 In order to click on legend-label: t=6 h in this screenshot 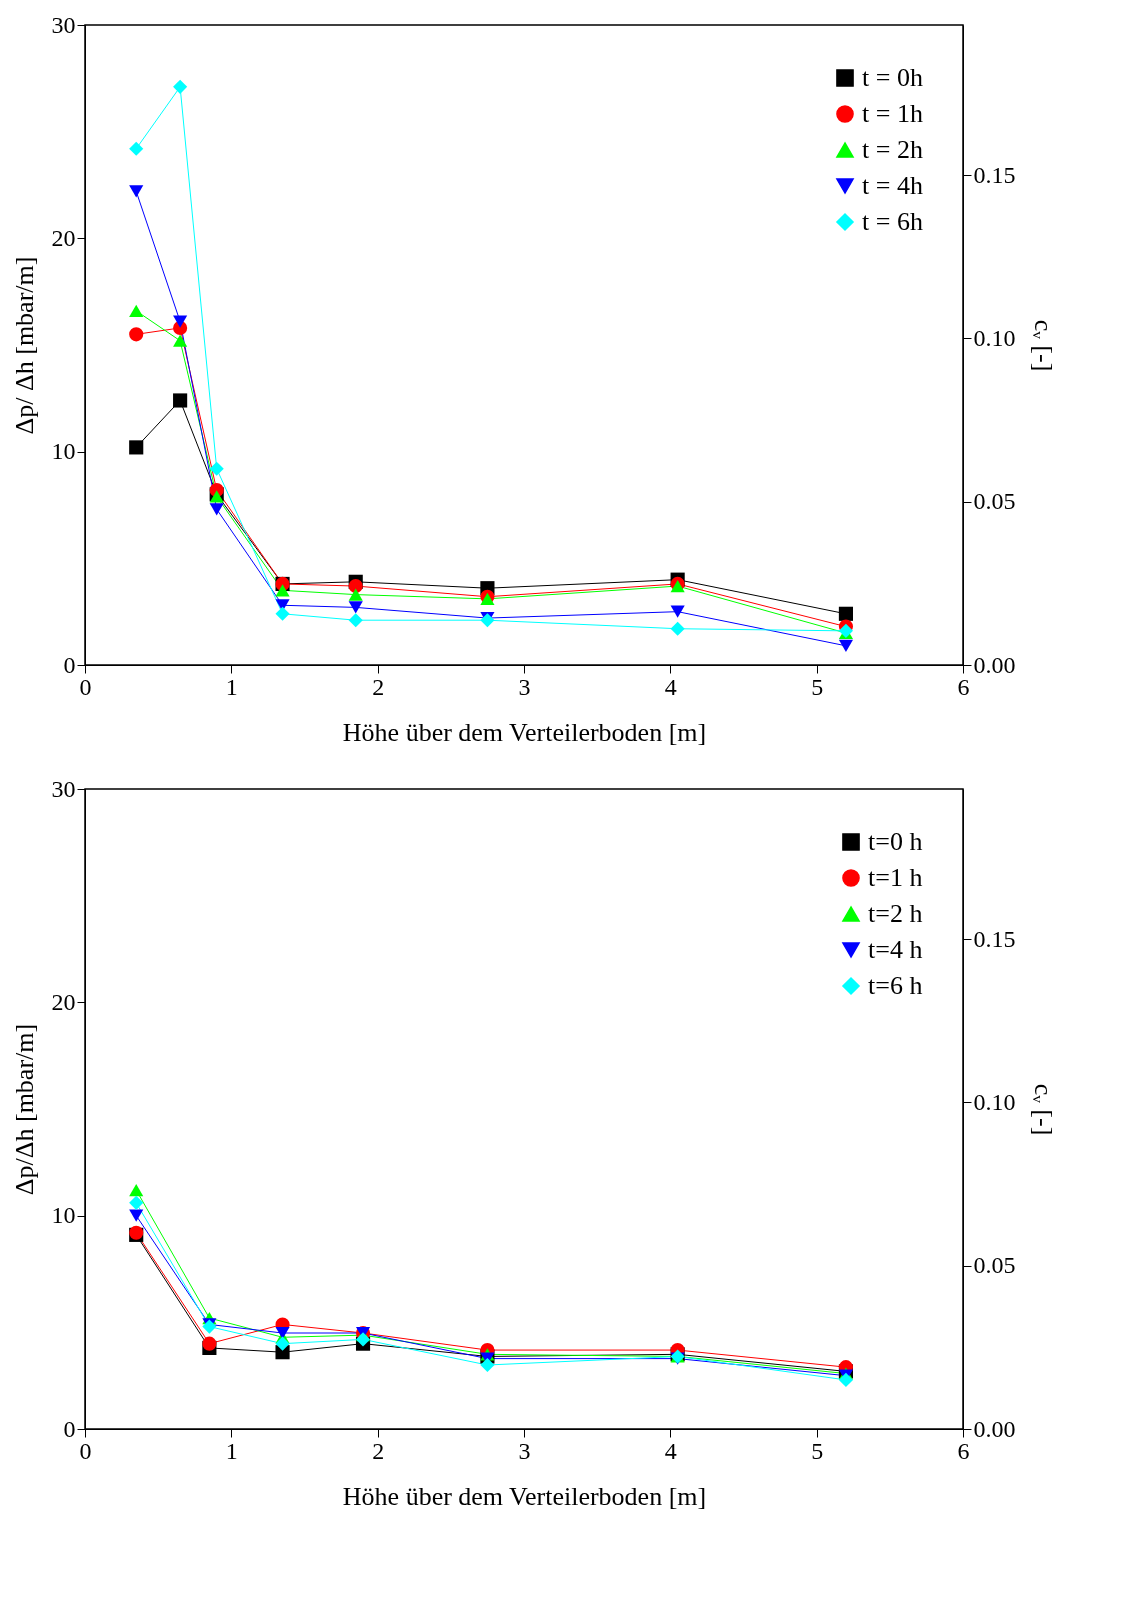, I will do `click(895, 985)`.